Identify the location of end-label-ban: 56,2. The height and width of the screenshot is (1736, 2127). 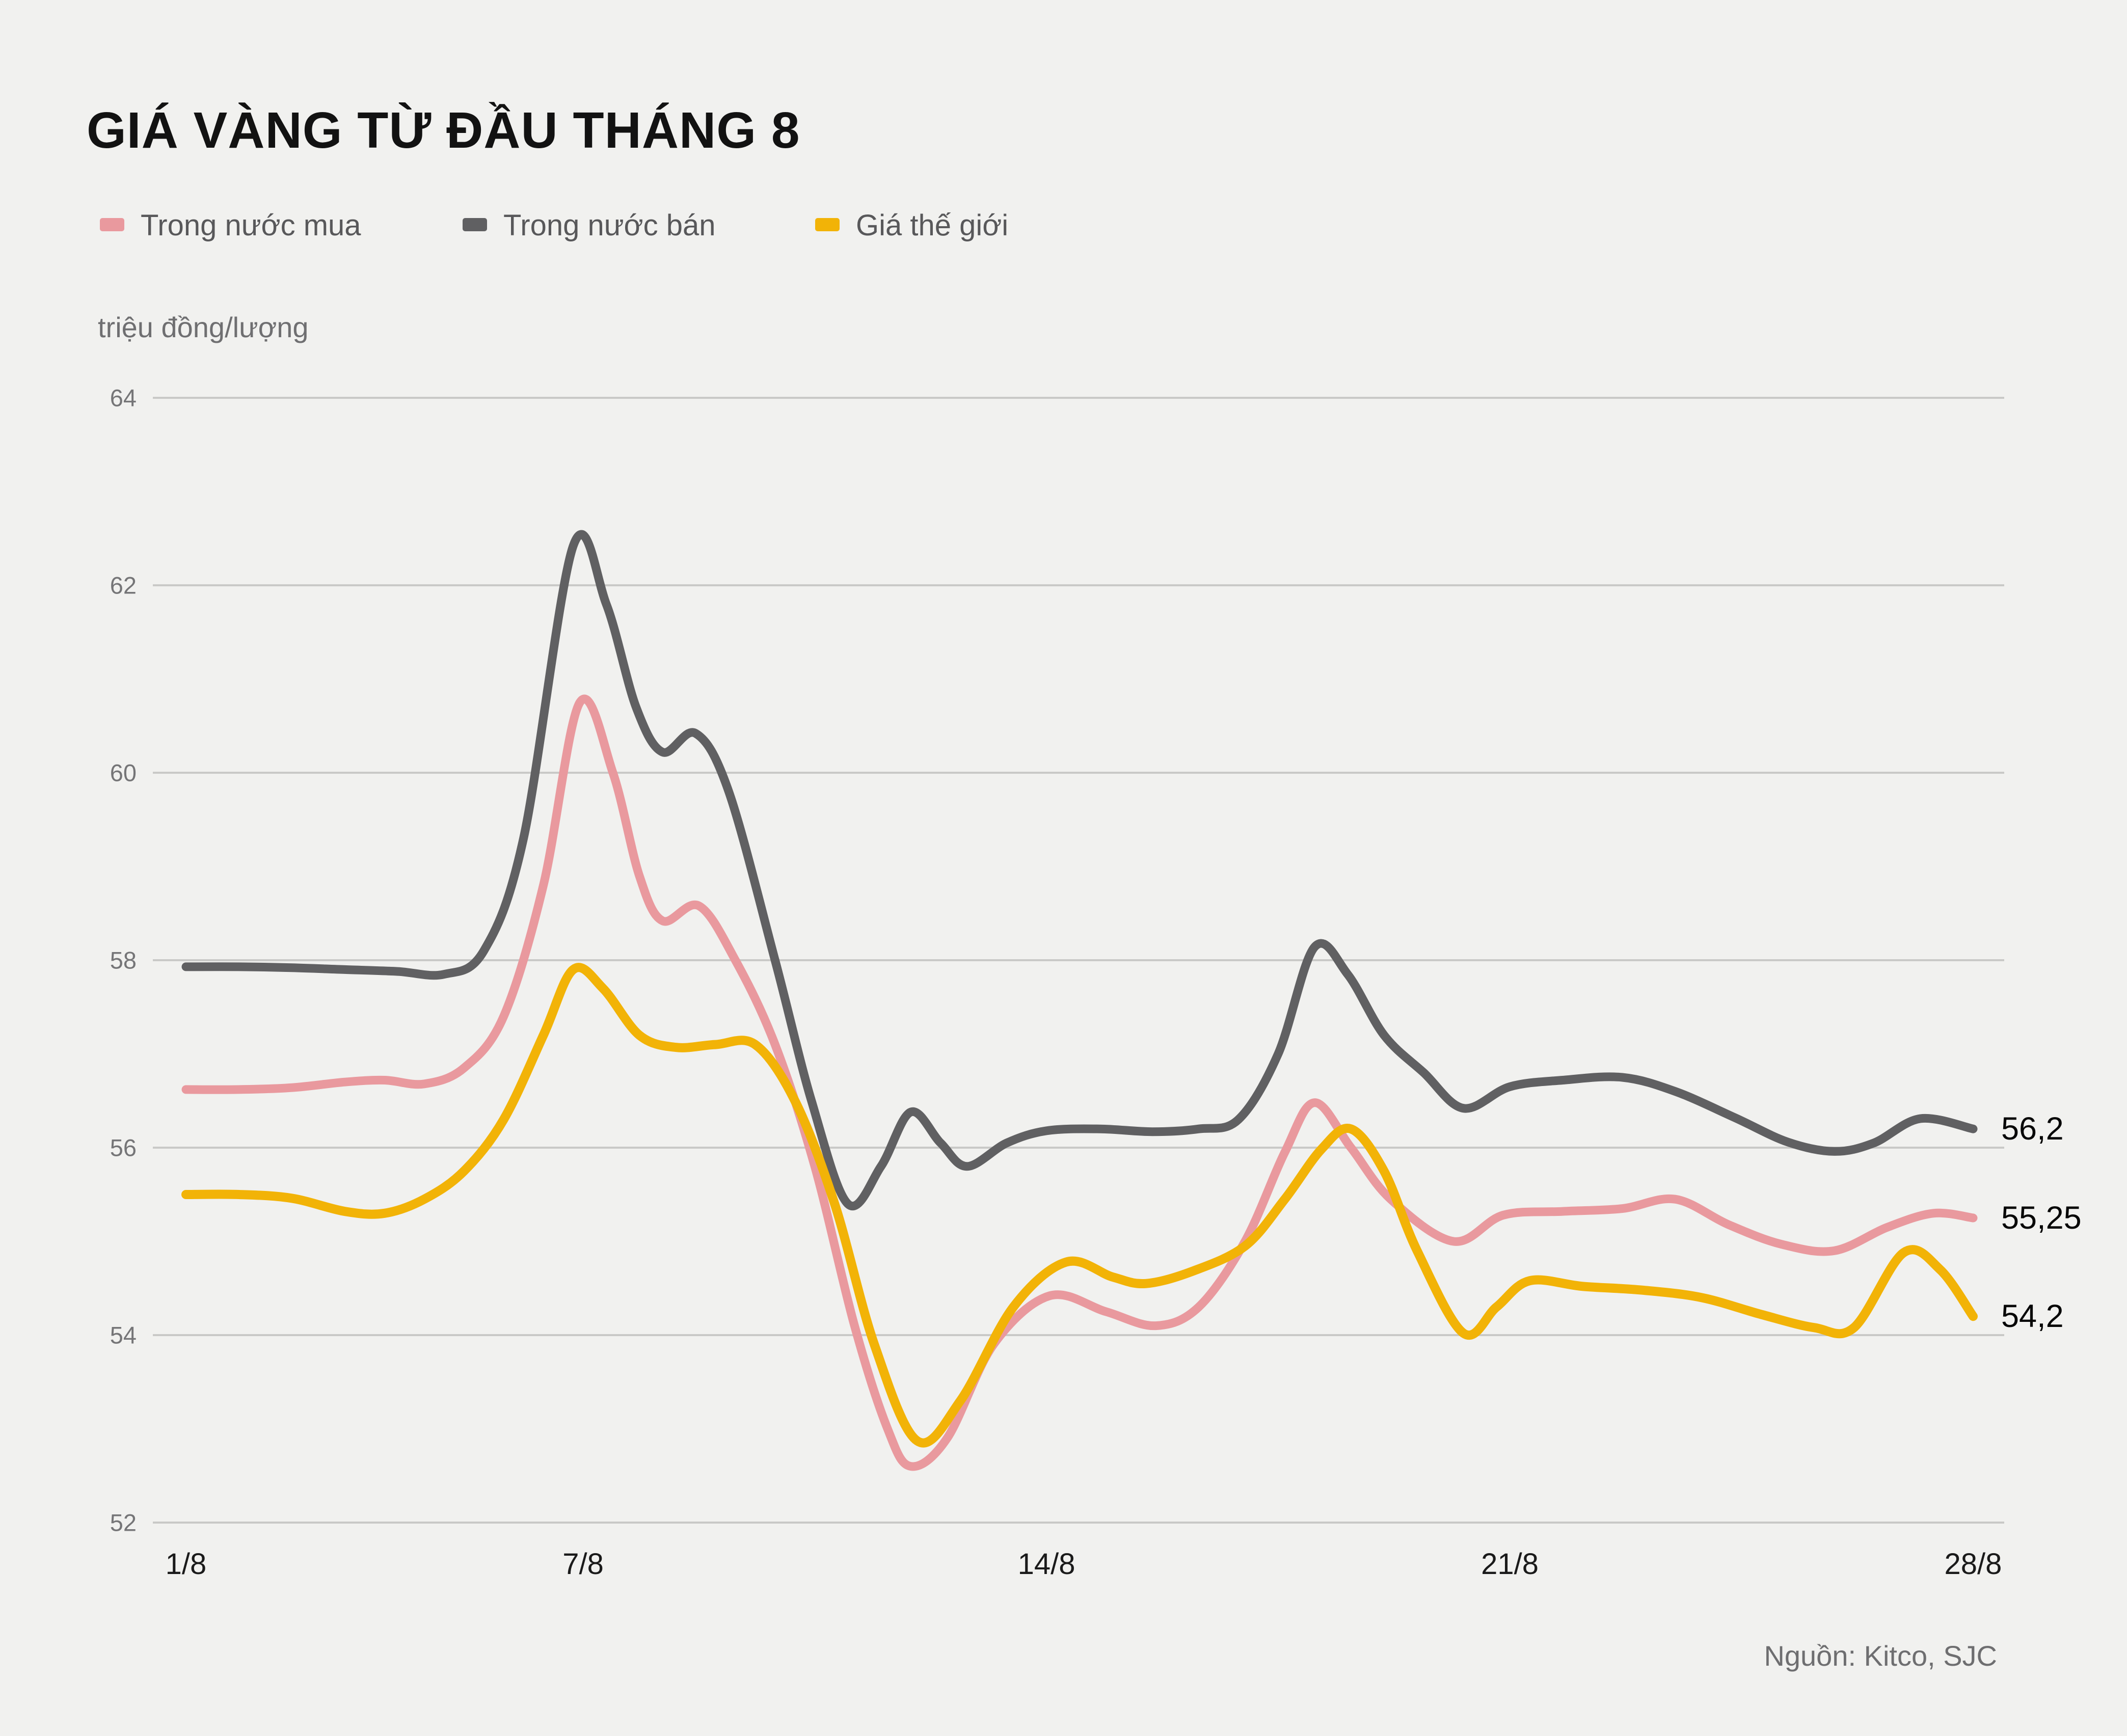
(2032, 1129).